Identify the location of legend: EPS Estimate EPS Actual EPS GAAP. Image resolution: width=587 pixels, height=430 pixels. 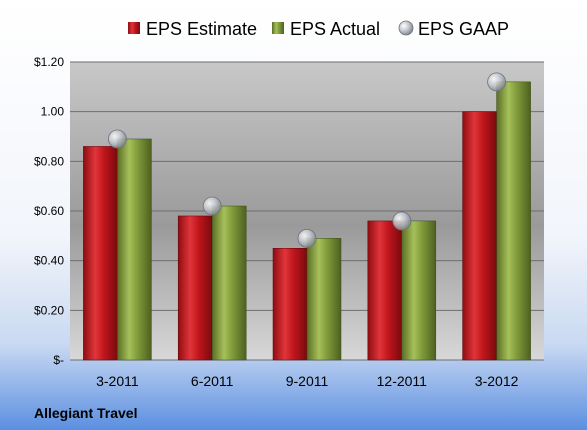
(318, 29).